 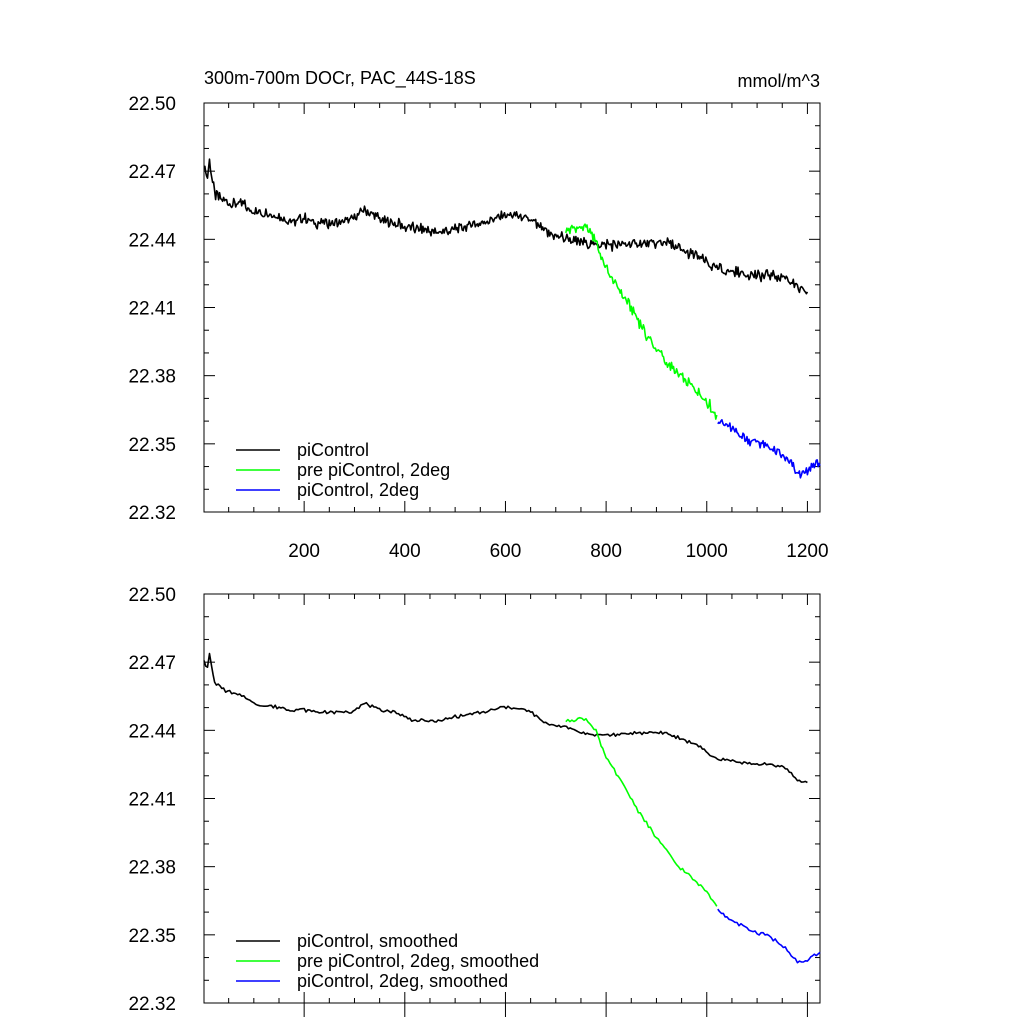 What do you see at coordinates (707, 551) in the screenshot?
I see `x-tick-label: 1000` at bounding box center [707, 551].